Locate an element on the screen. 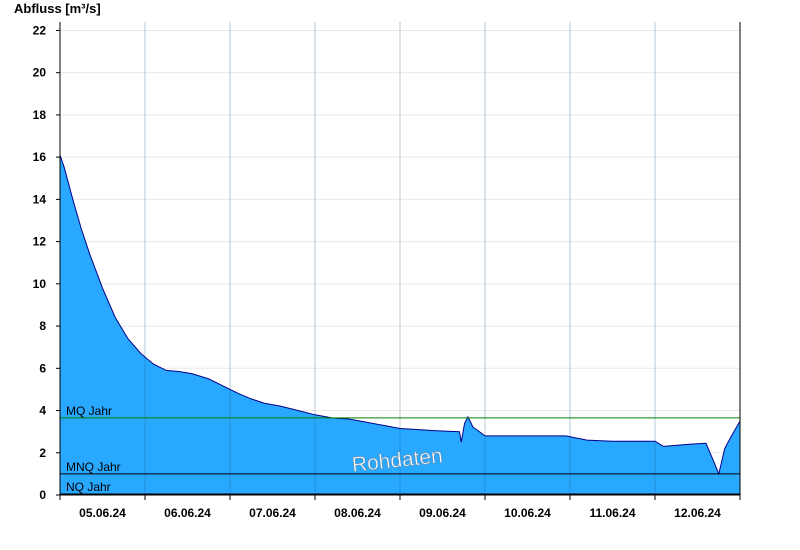  y-tick-label-4: 4 is located at coordinates (42, 411).